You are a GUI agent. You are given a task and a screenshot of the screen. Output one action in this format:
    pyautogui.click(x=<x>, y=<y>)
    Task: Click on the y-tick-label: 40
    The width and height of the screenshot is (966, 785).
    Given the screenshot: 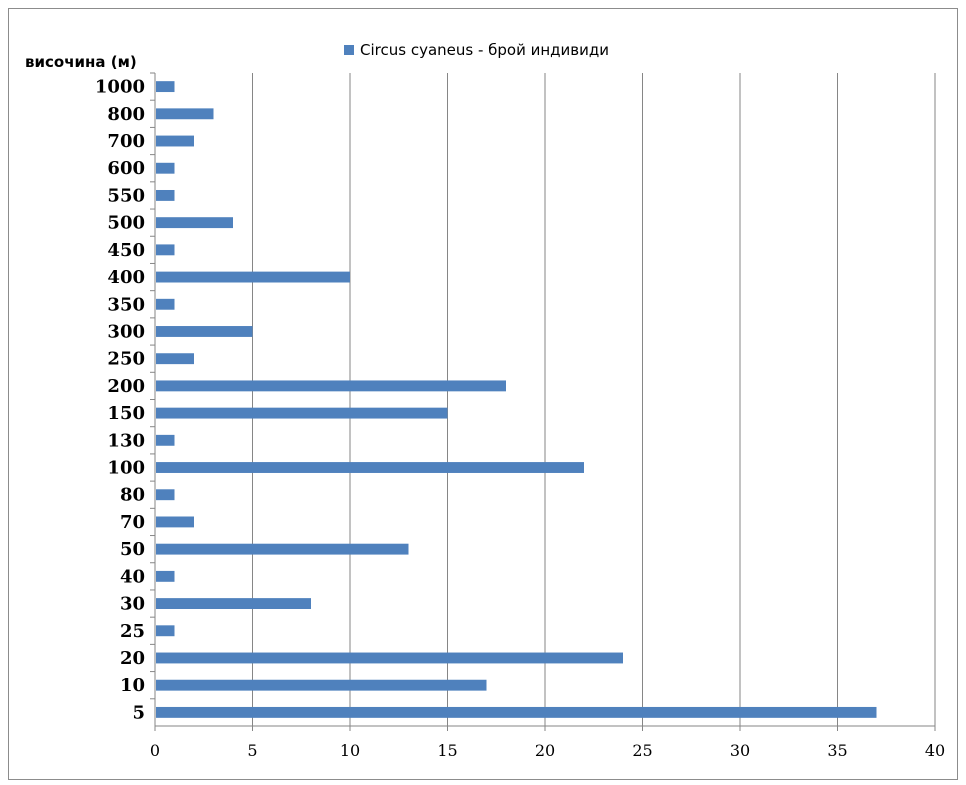 What is the action you would take?
    pyautogui.click(x=132, y=576)
    